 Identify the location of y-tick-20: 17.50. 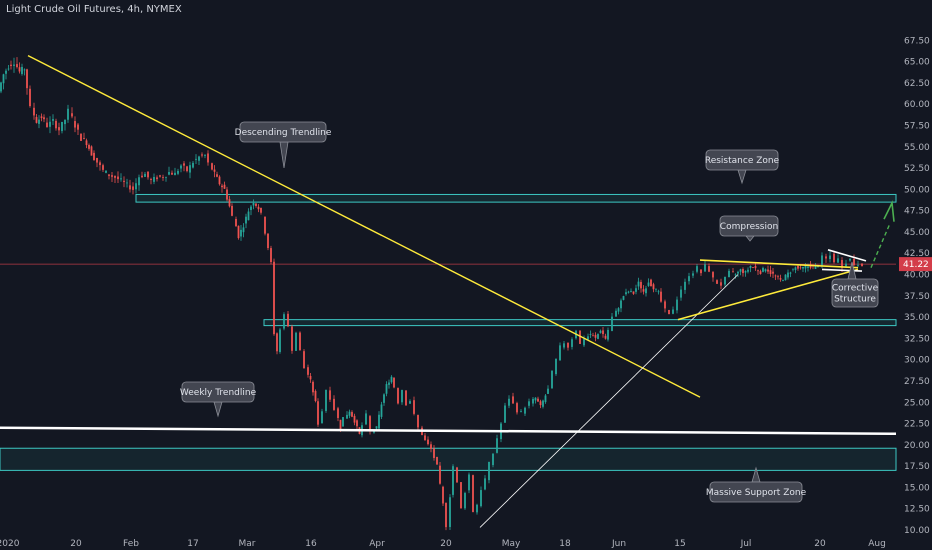
(917, 467).